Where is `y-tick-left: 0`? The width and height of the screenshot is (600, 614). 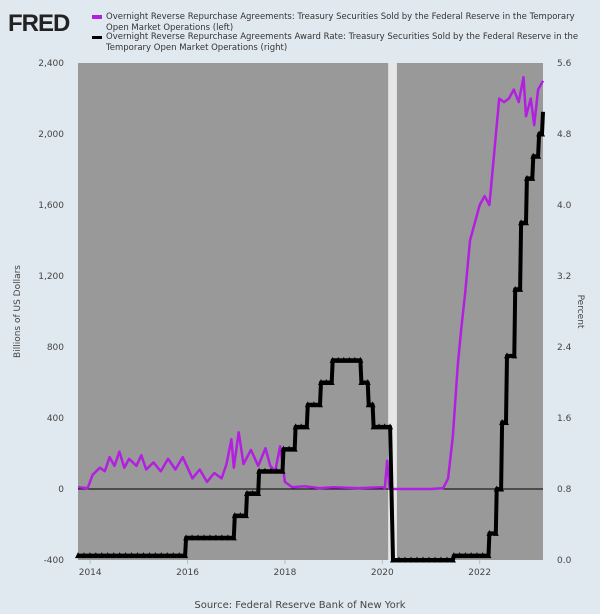
y-tick-left: 0 is located at coordinates (61, 490).